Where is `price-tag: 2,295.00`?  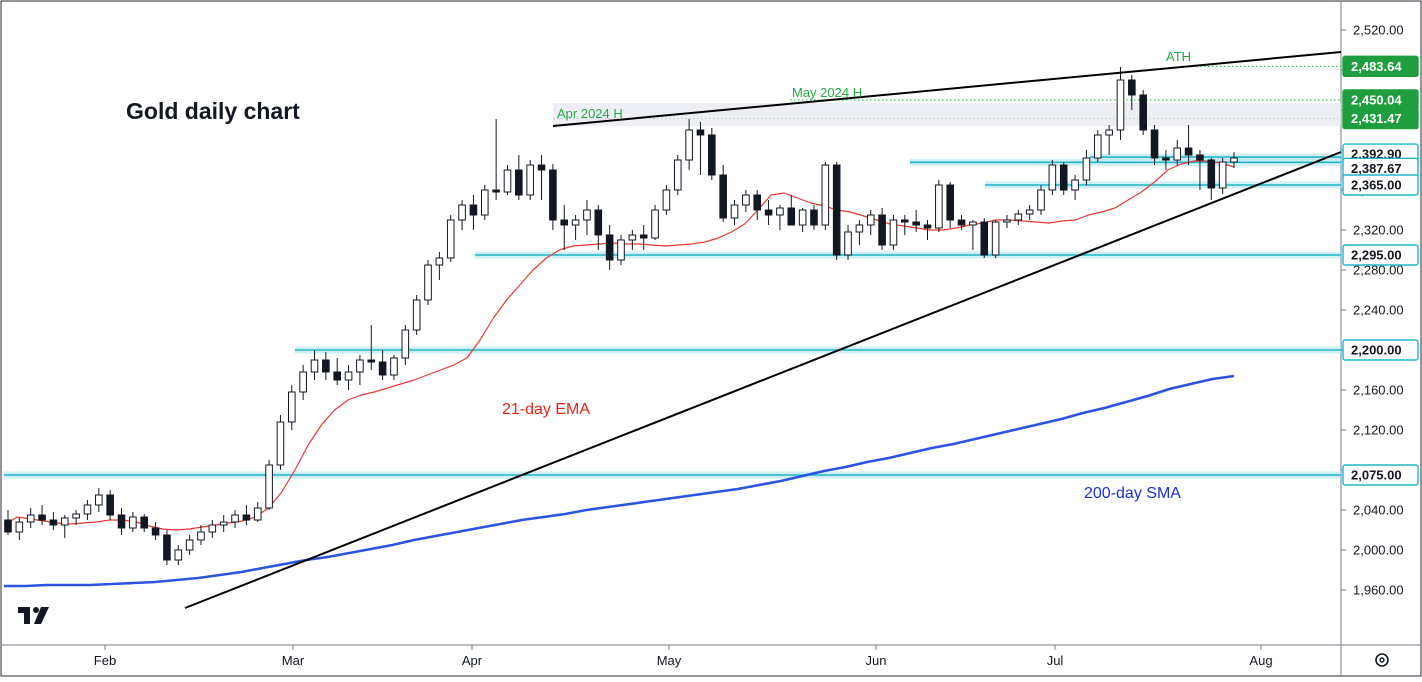
price-tag: 2,295.00 is located at coordinates (1380, 255).